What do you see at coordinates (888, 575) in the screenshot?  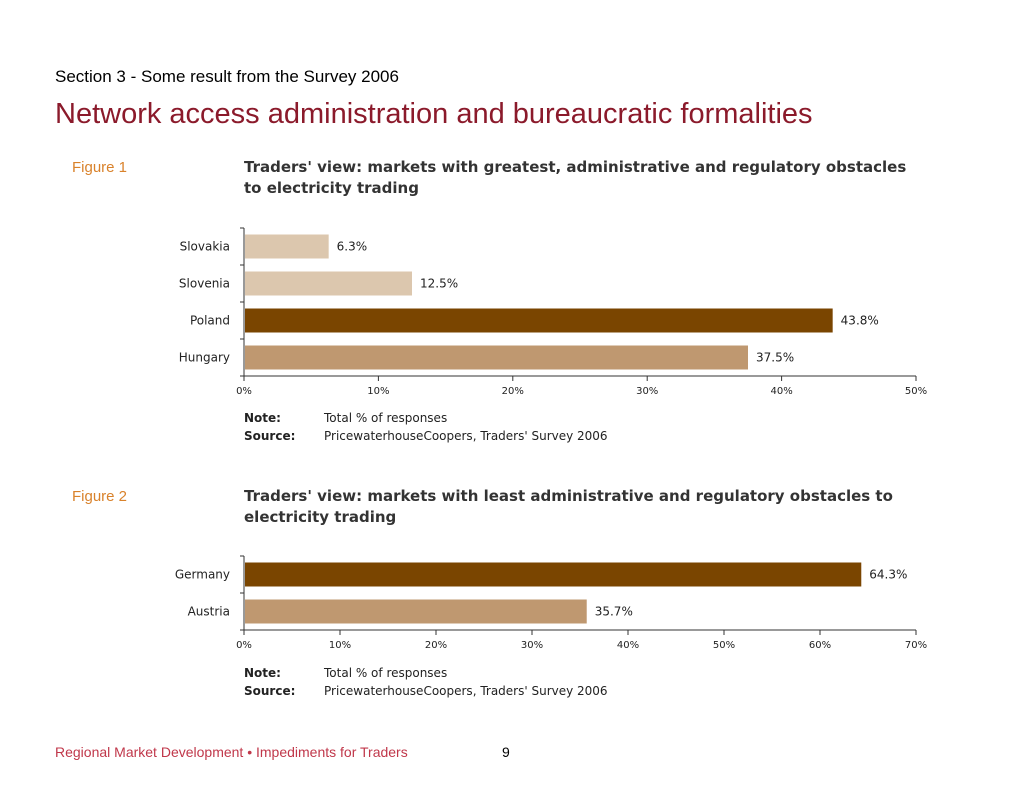 I see `value-label: 64.3%` at bounding box center [888, 575].